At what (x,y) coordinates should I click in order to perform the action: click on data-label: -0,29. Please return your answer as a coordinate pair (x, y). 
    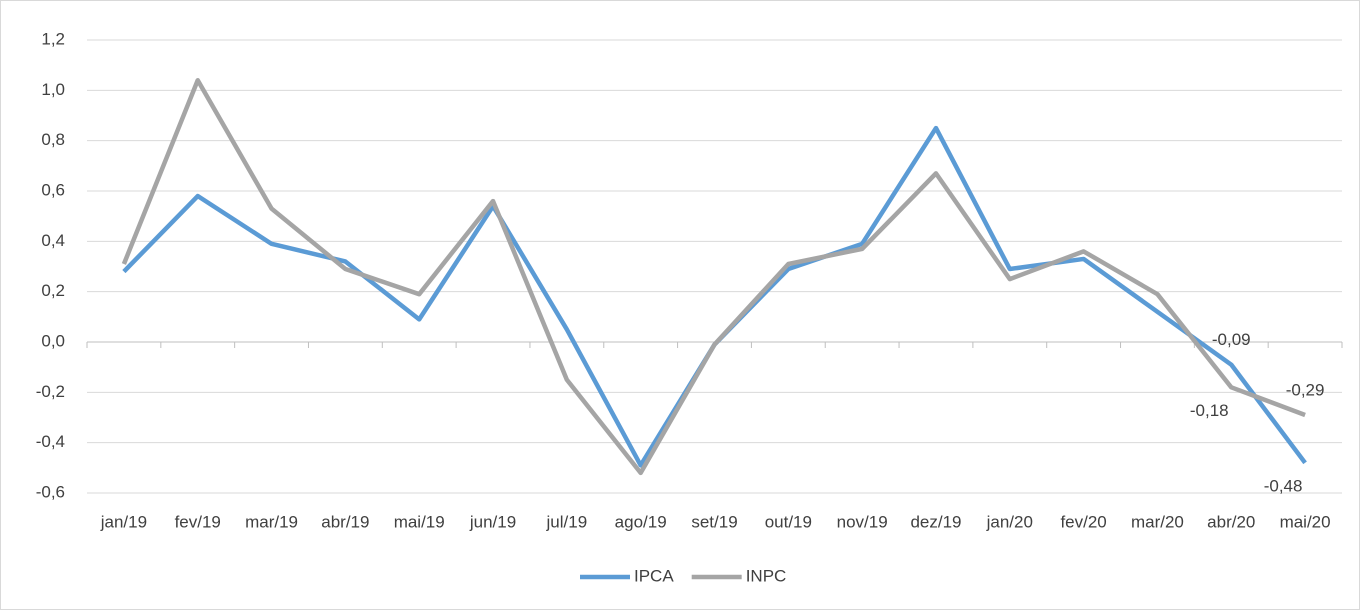
    Looking at the image, I should click on (1305, 389).